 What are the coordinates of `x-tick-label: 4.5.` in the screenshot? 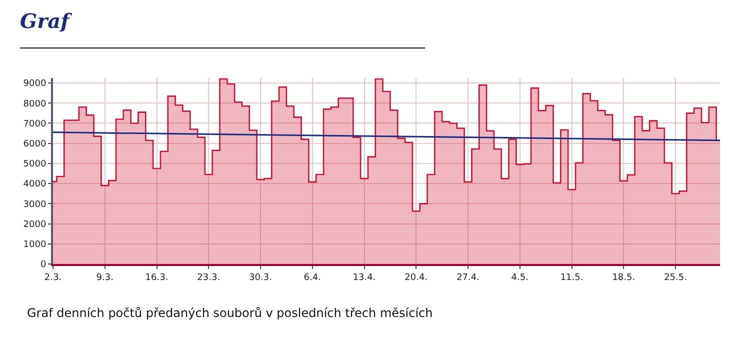 It's located at (519, 277).